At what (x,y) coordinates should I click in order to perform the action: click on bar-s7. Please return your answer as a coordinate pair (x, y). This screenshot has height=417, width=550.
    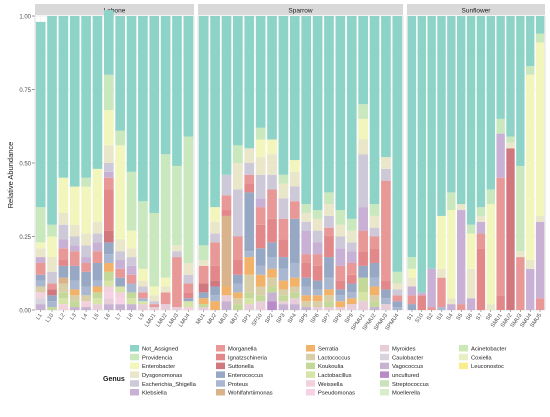
    Looking at the image, I should click on (481, 163).